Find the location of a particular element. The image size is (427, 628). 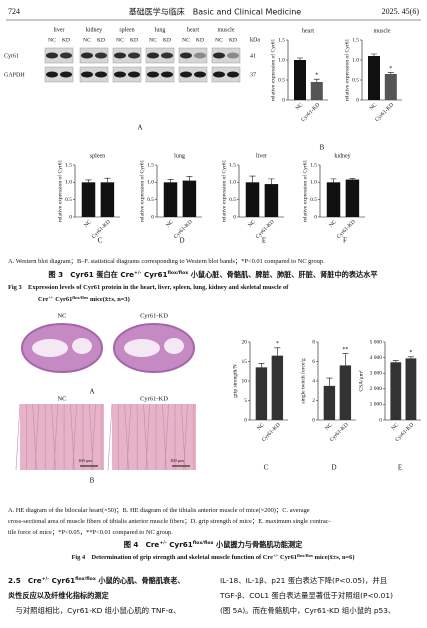

journal-title: 基础医学与临床 Basic and Clinical Medicine is located at coordinates (215, 12).